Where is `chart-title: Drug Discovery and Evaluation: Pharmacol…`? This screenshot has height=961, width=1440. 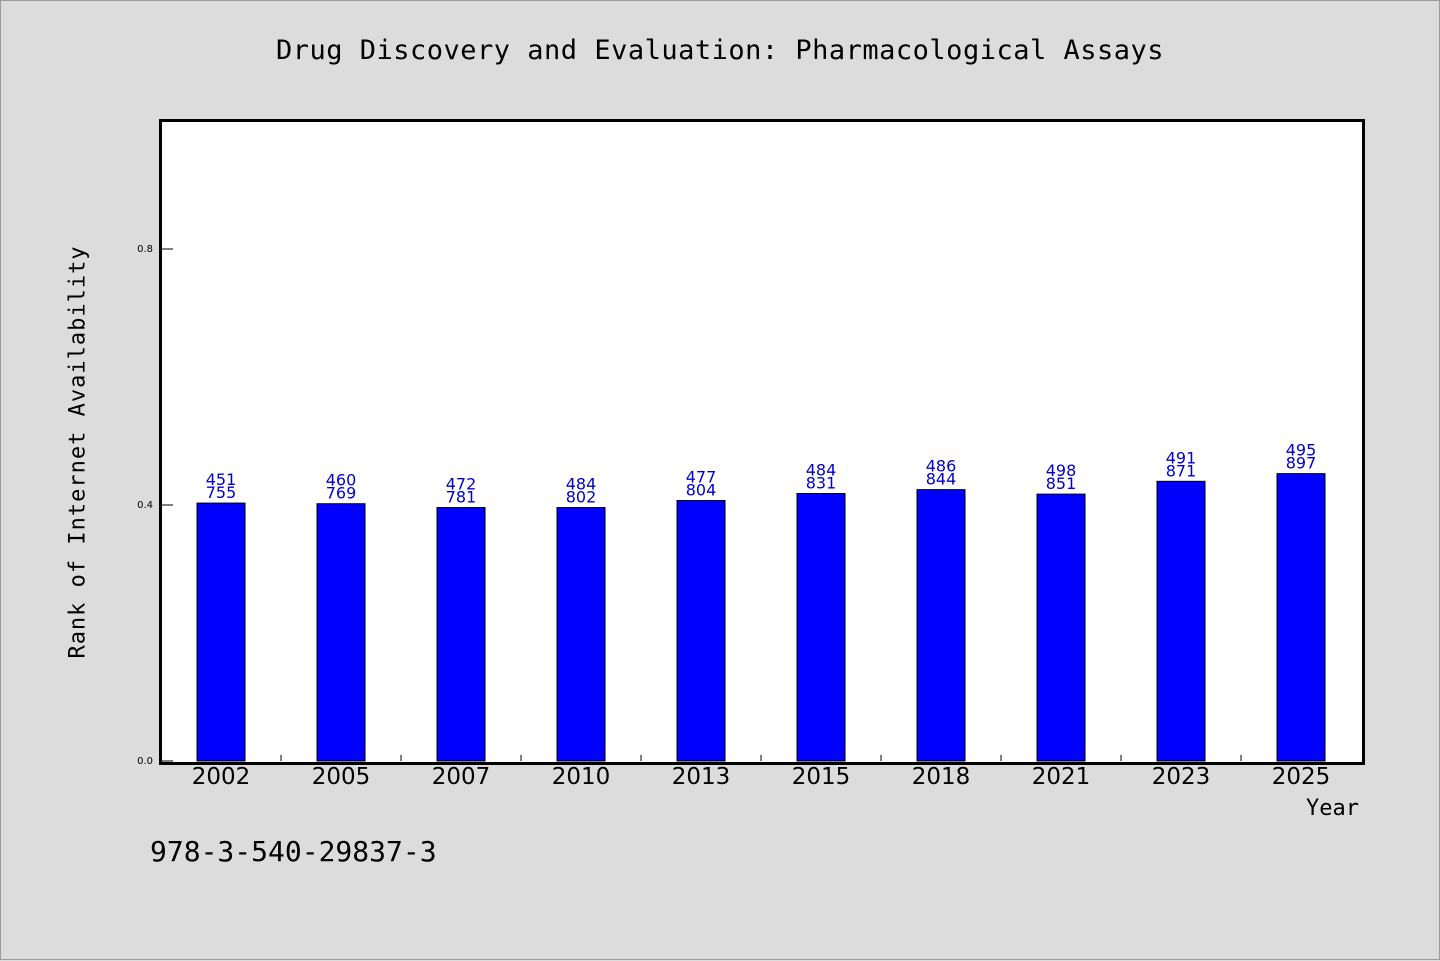 chart-title: Drug Discovery and Evaluation: Pharmacol… is located at coordinates (720, 50).